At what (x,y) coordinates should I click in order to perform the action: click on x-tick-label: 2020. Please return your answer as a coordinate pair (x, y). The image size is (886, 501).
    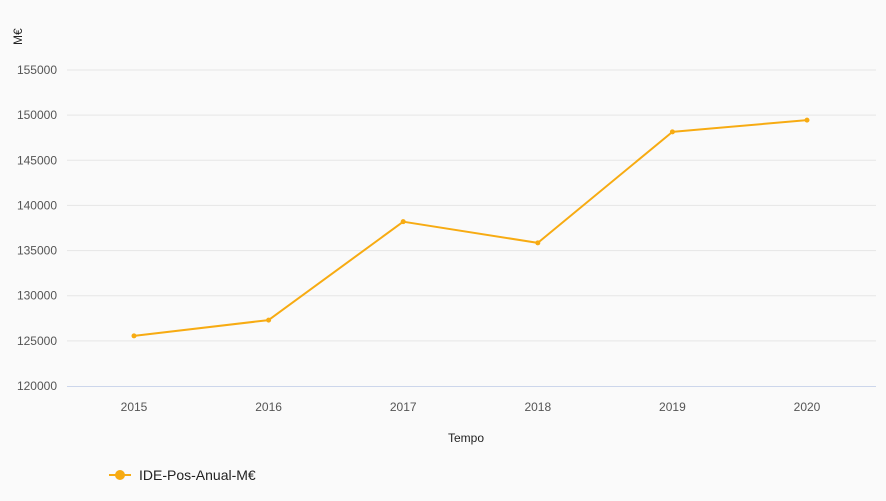
    Looking at the image, I should click on (807, 407).